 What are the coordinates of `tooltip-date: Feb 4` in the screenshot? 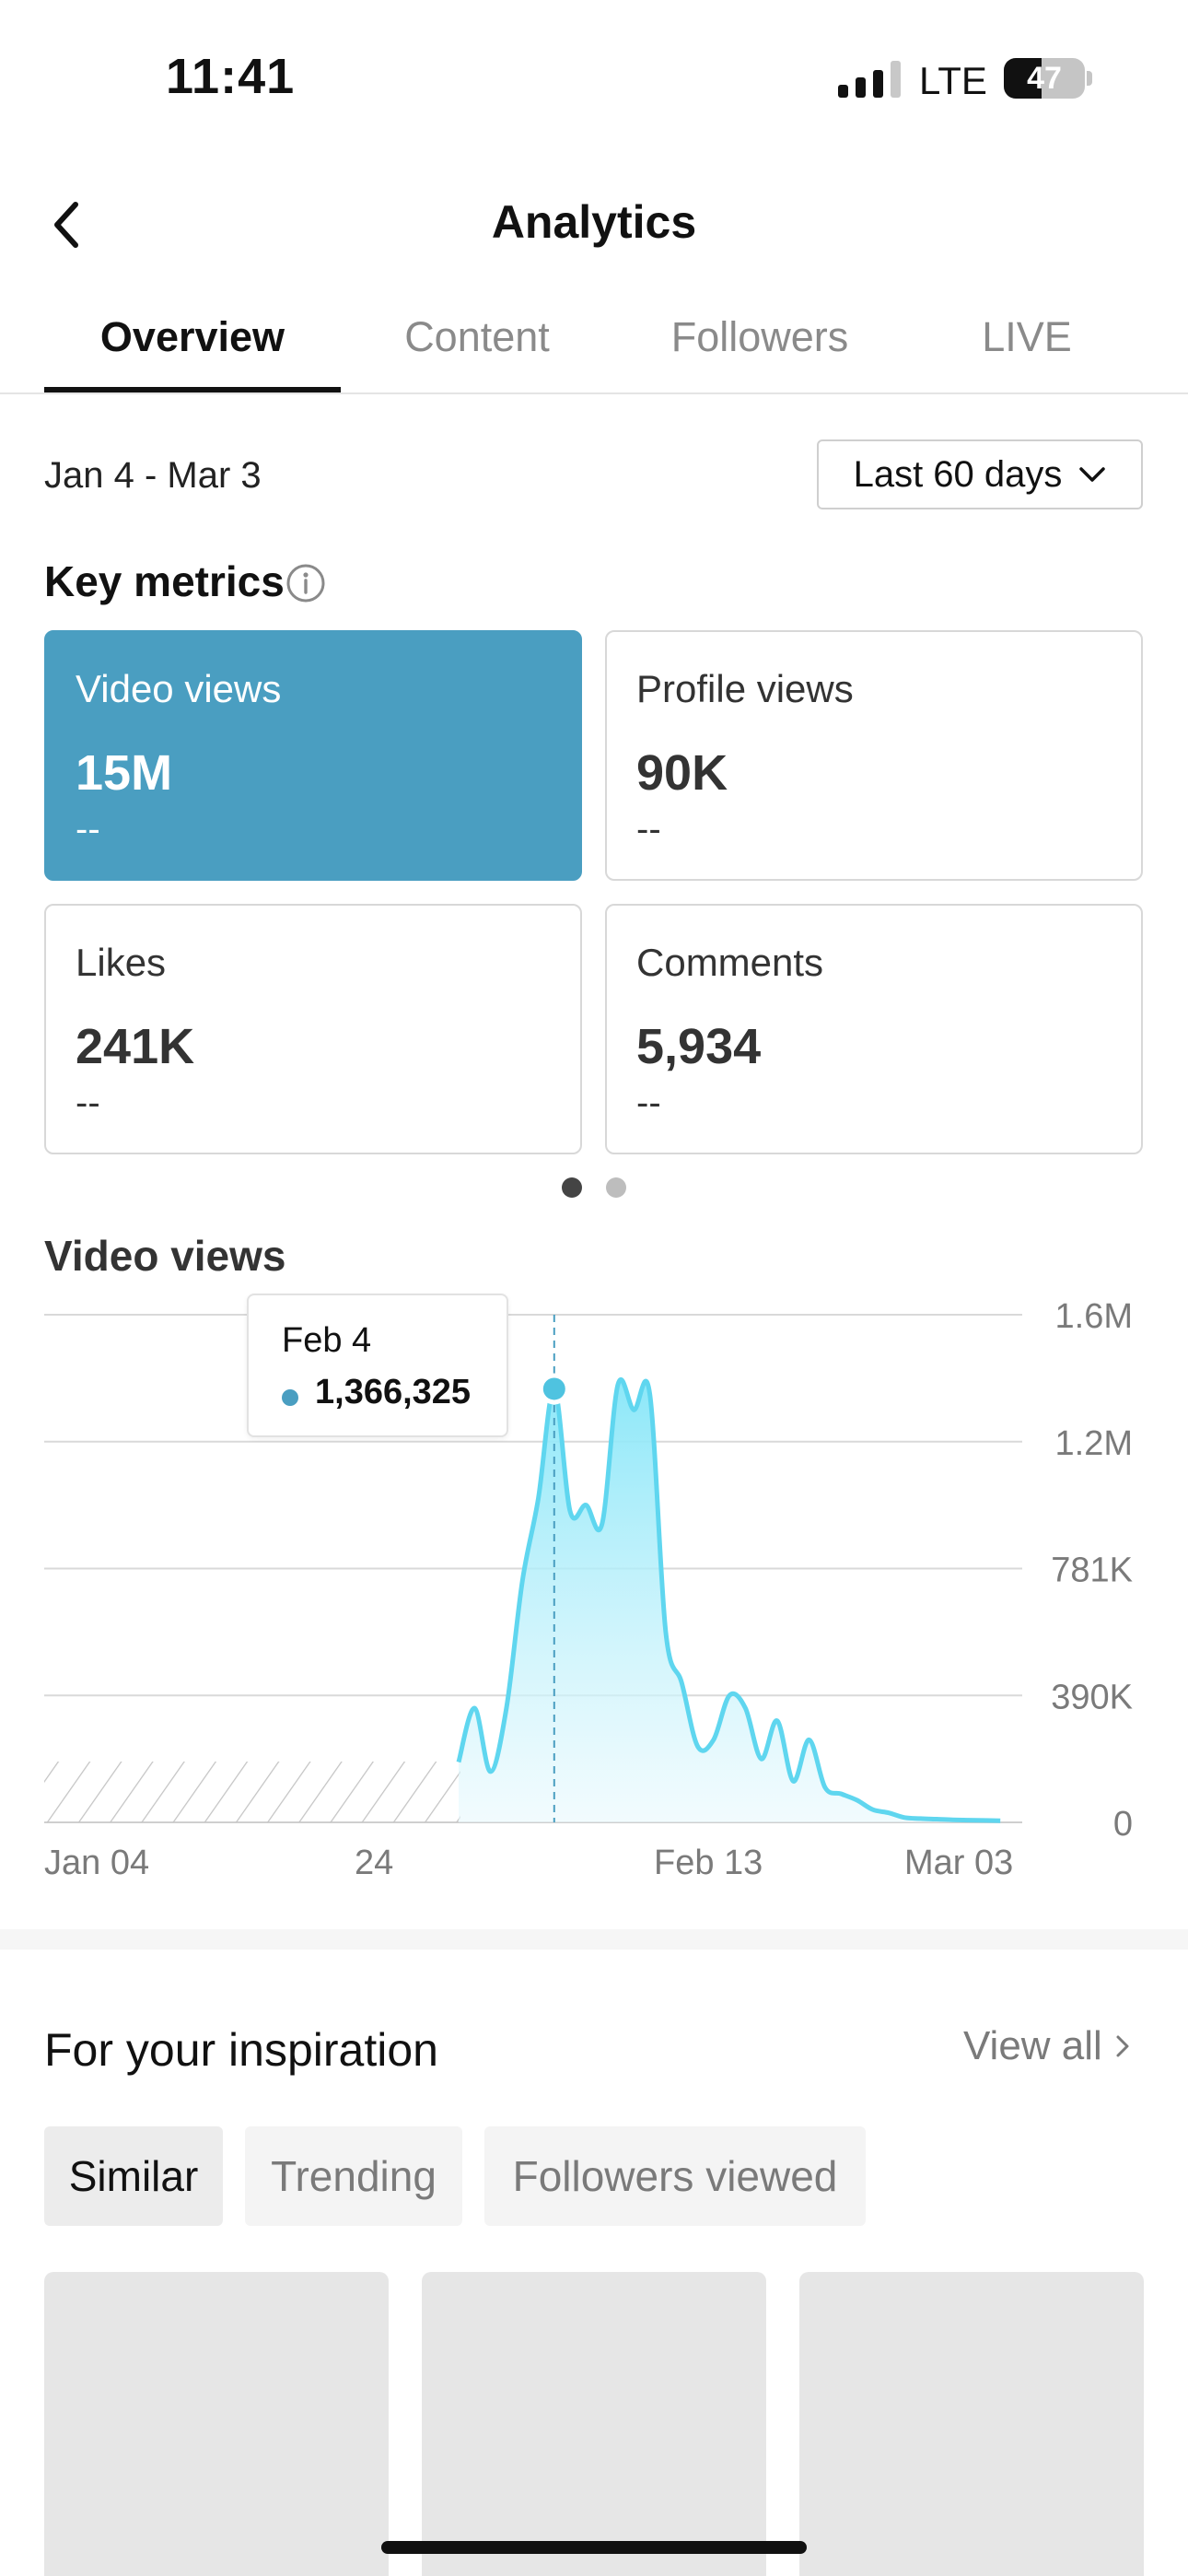 It's located at (327, 1340).